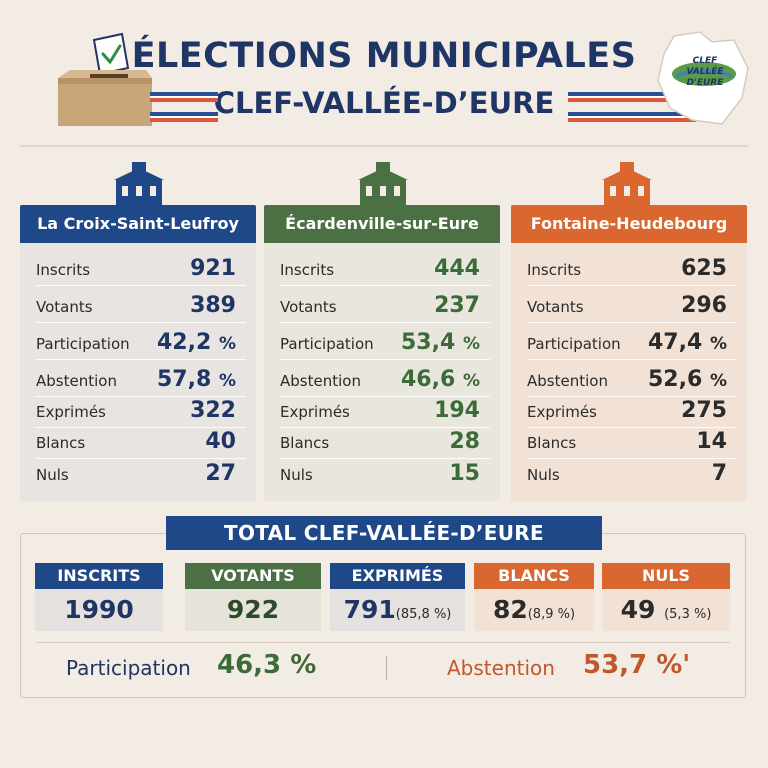 The height and width of the screenshot is (768, 768). What do you see at coordinates (666, 576) in the screenshot?
I see `total-label: NULS` at bounding box center [666, 576].